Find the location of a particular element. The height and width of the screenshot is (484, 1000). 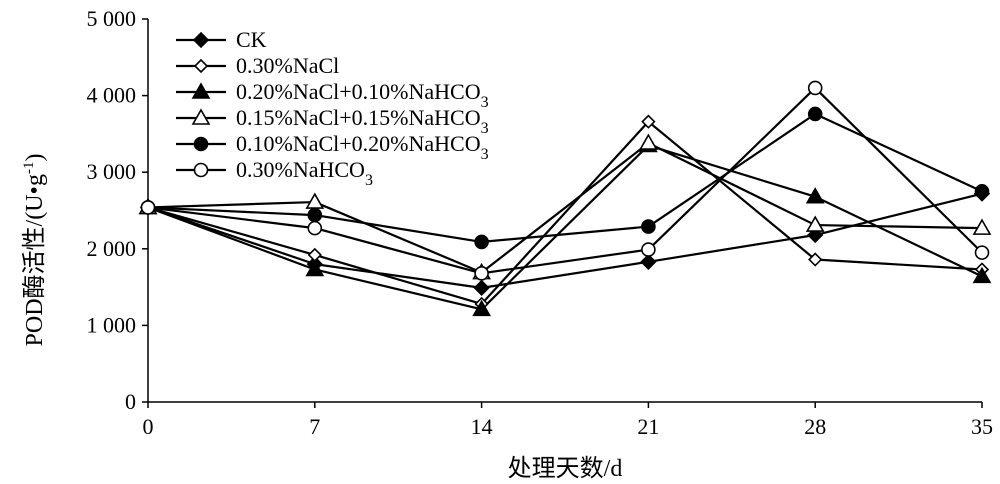

data-point-s4-x21 is located at coordinates (648, 141).